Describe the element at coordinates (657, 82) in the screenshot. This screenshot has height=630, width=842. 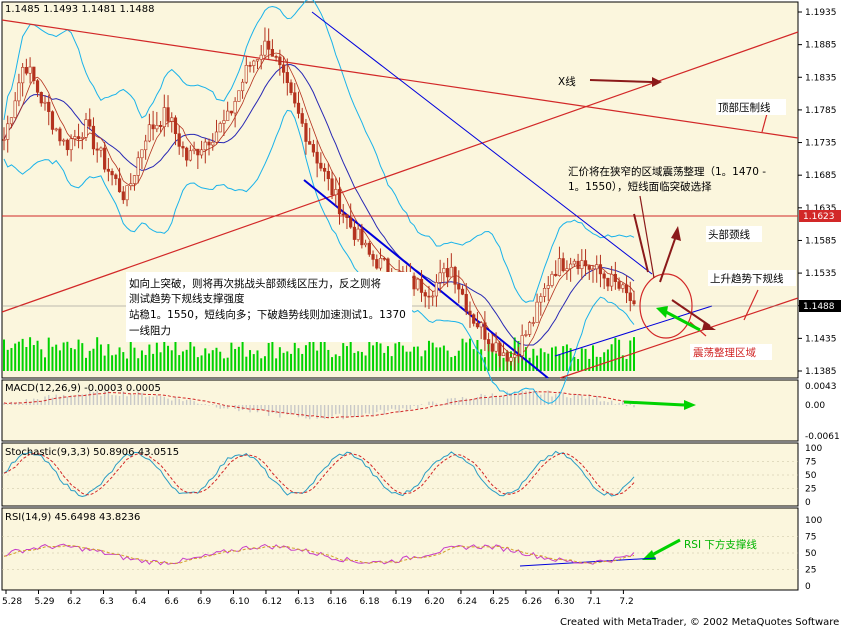
I see `x-line-arrowhead` at that location.